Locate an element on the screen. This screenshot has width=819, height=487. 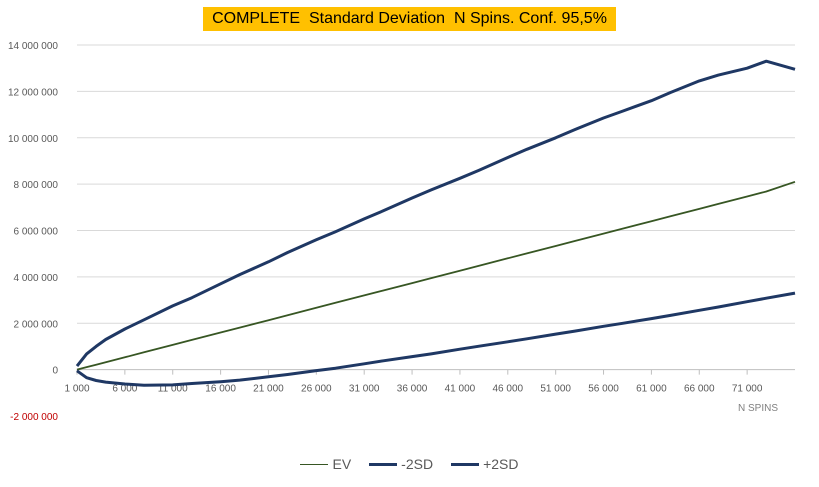
x-tick-label: 31 000 is located at coordinates (364, 389).